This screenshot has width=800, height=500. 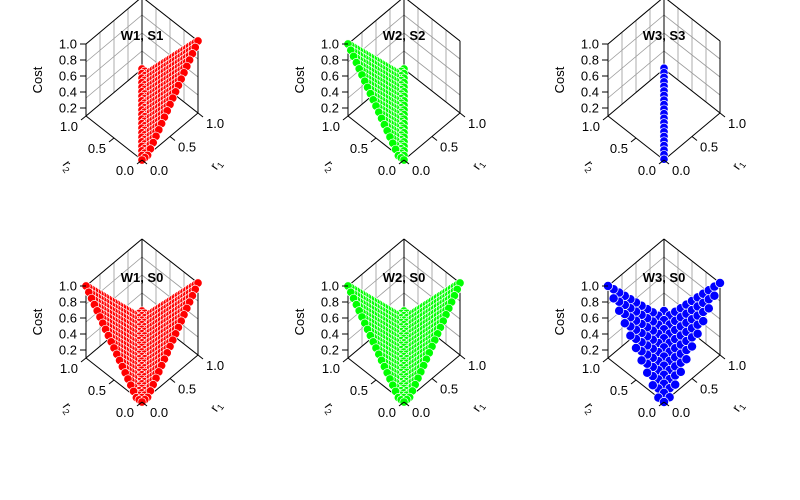 What do you see at coordinates (142, 35) in the screenshot?
I see `panel-title: W1, S1` at bounding box center [142, 35].